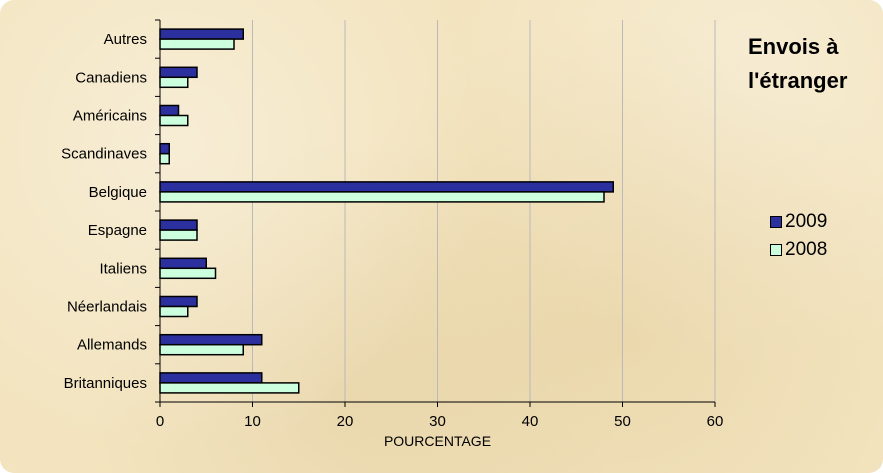 Image resolution: width=883 pixels, height=473 pixels. I want to click on legend-swatch-2009, so click(776, 222).